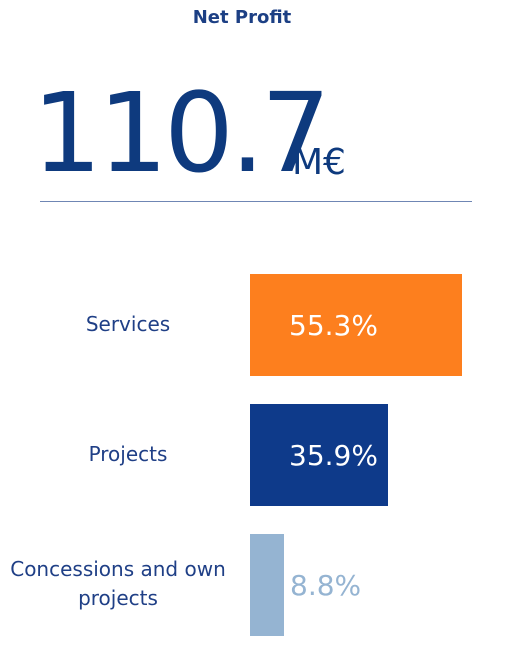 This screenshot has width=512, height=649. What do you see at coordinates (181, 133) in the screenshot?
I see `net-profit-value: 110.7` at bounding box center [181, 133].